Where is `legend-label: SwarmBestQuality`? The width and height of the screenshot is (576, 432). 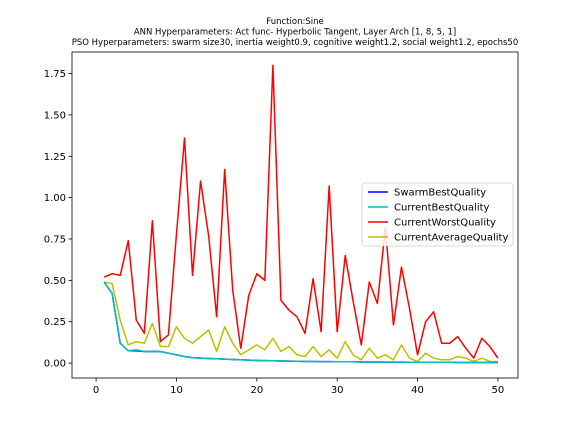
legend-label: SwarmBestQuality is located at coordinates (440, 193).